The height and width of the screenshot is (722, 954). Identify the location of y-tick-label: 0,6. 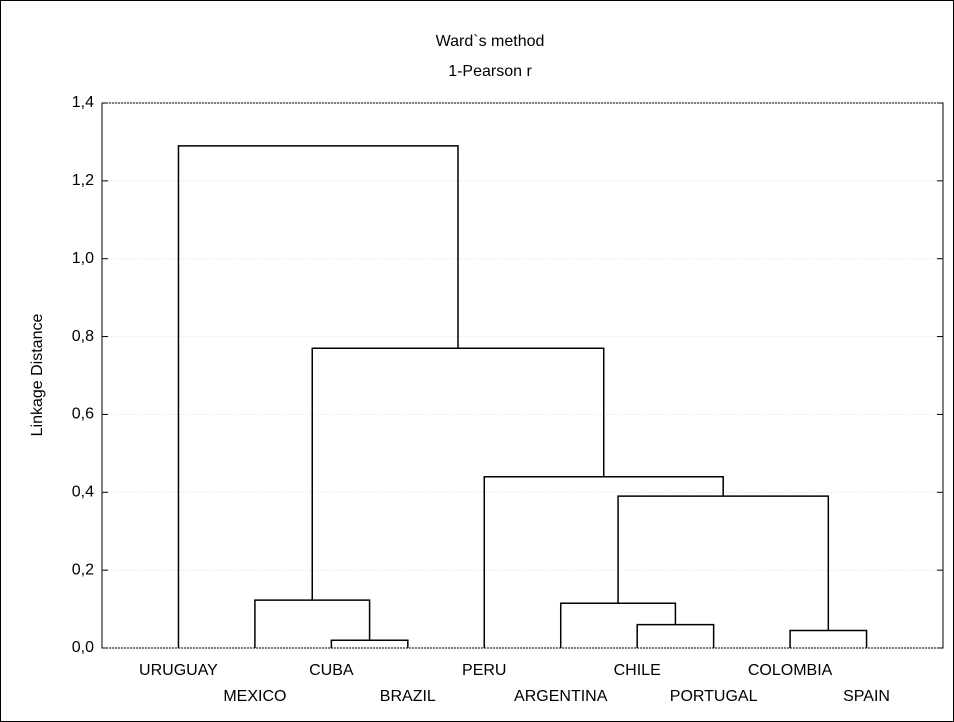
(83, 414).